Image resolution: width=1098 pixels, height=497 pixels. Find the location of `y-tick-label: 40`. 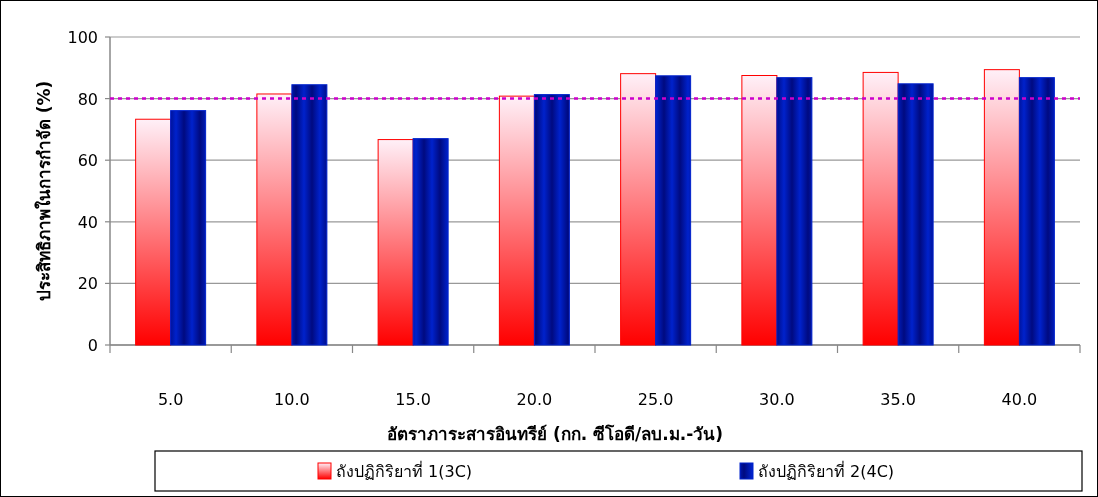

y-tick-label: 40 is located at coordinates (87, 222).